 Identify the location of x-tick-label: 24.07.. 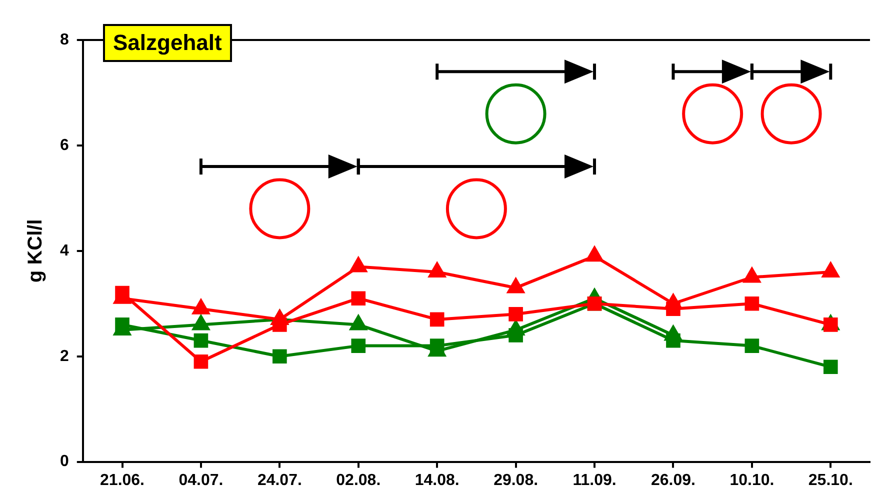
(279, 480).